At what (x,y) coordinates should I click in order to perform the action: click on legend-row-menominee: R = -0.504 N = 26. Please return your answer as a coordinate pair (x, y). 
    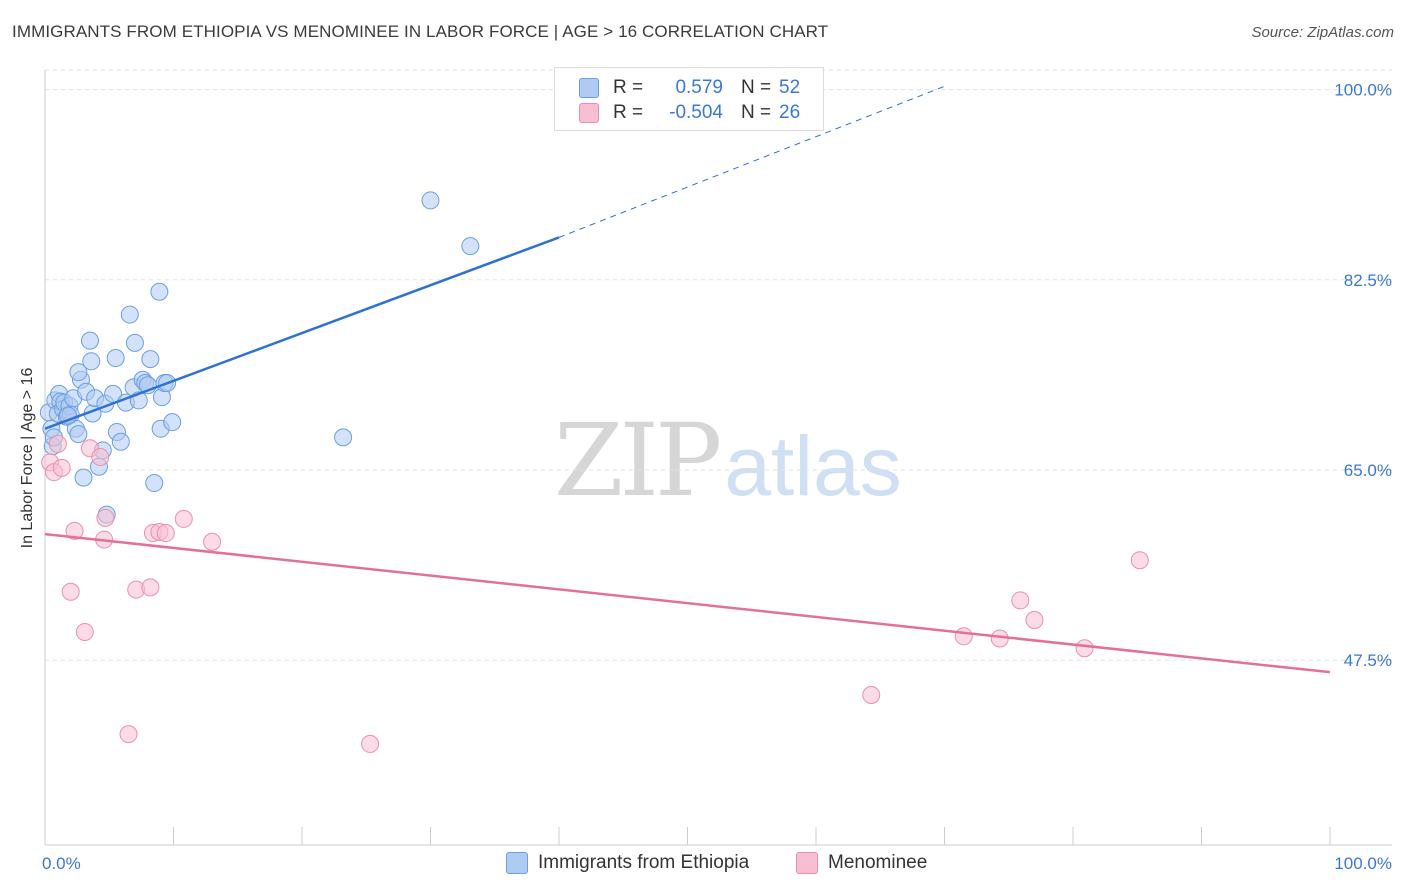
    Looking at the image, I should click on (689, 113).